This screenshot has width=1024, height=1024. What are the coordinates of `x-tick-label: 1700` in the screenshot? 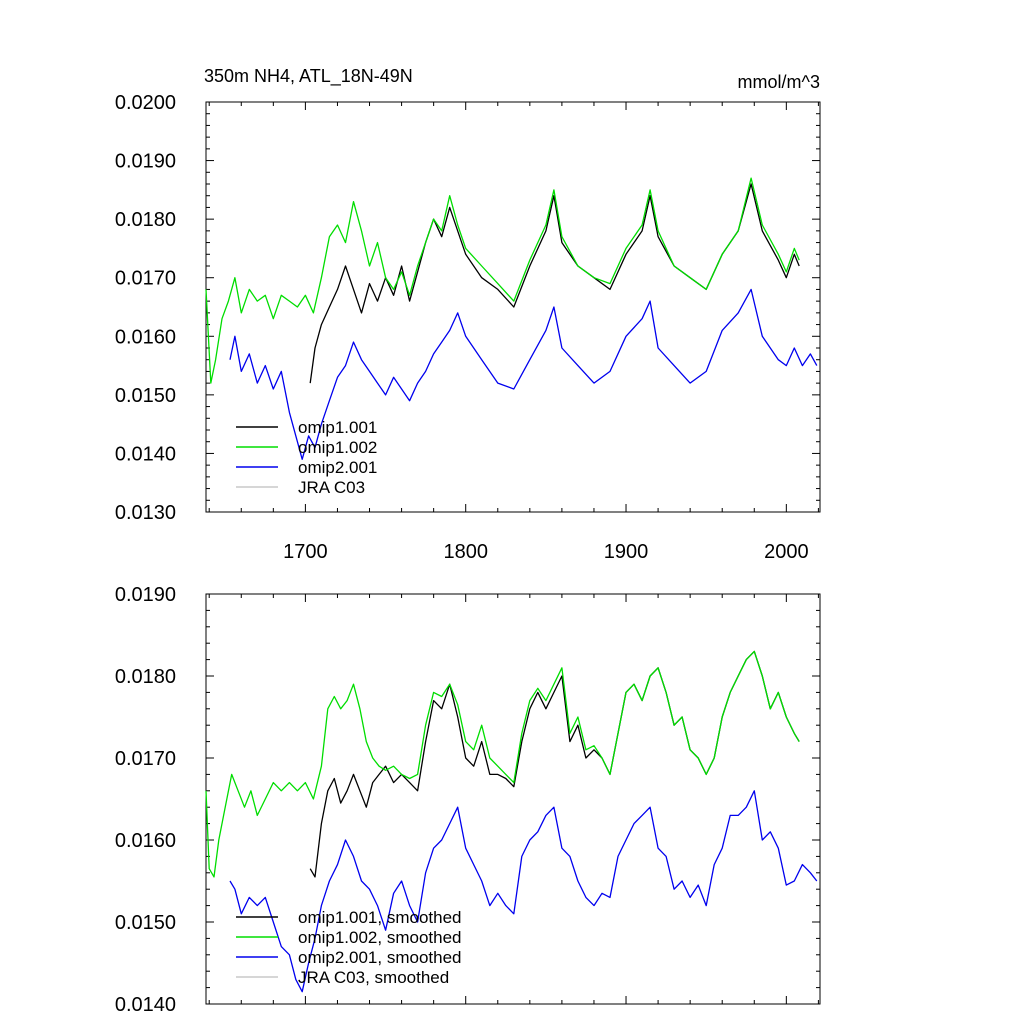 It's located at (305, 552).